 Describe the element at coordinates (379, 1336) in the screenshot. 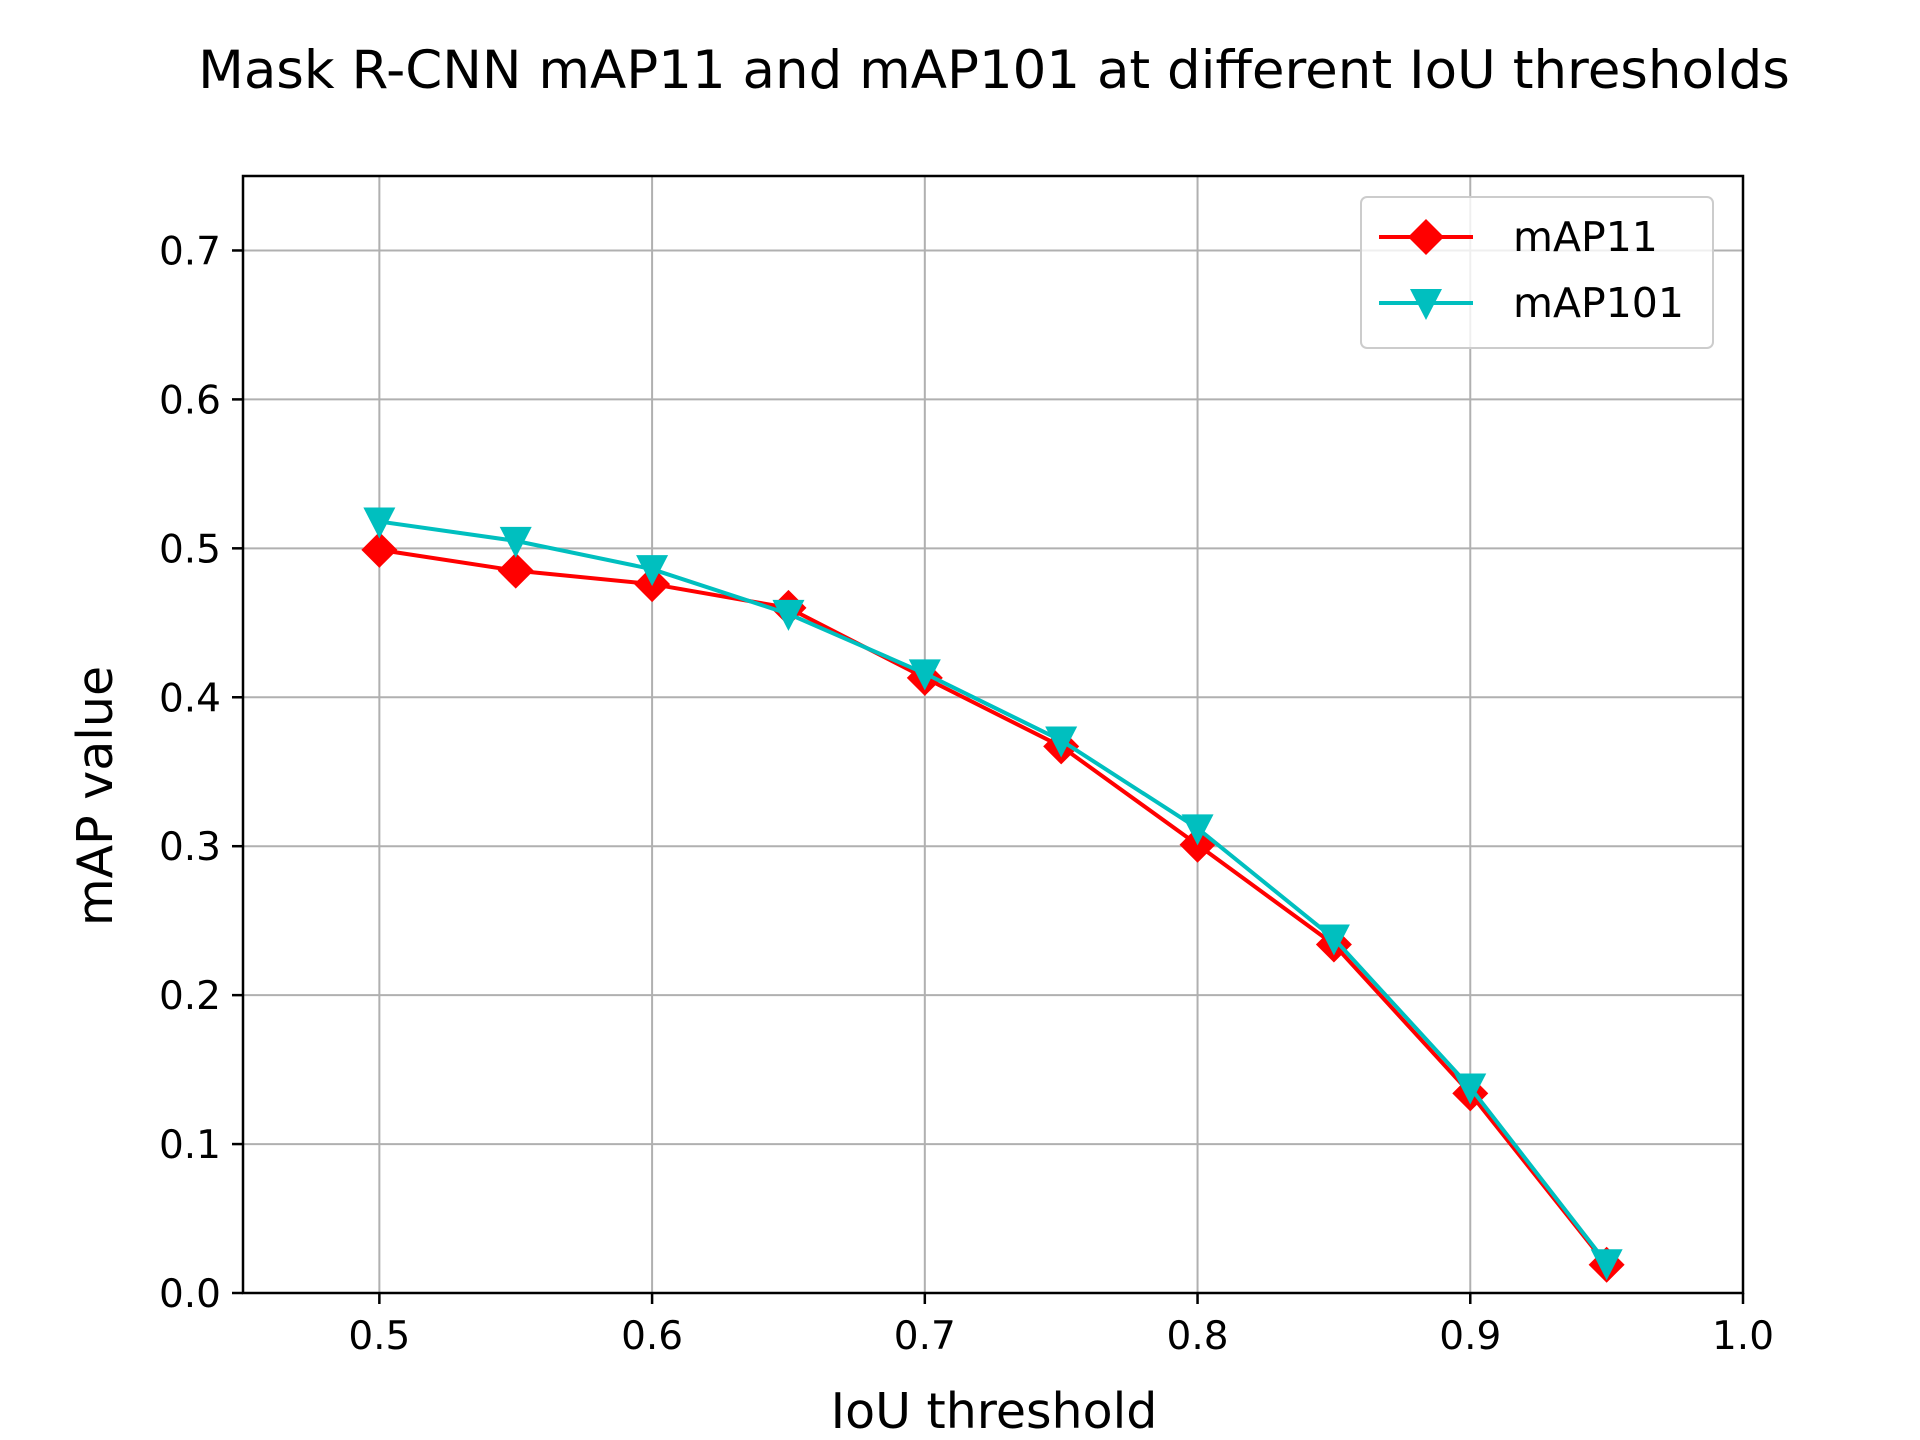

I see `x-tick-label: 0.5` at that location.